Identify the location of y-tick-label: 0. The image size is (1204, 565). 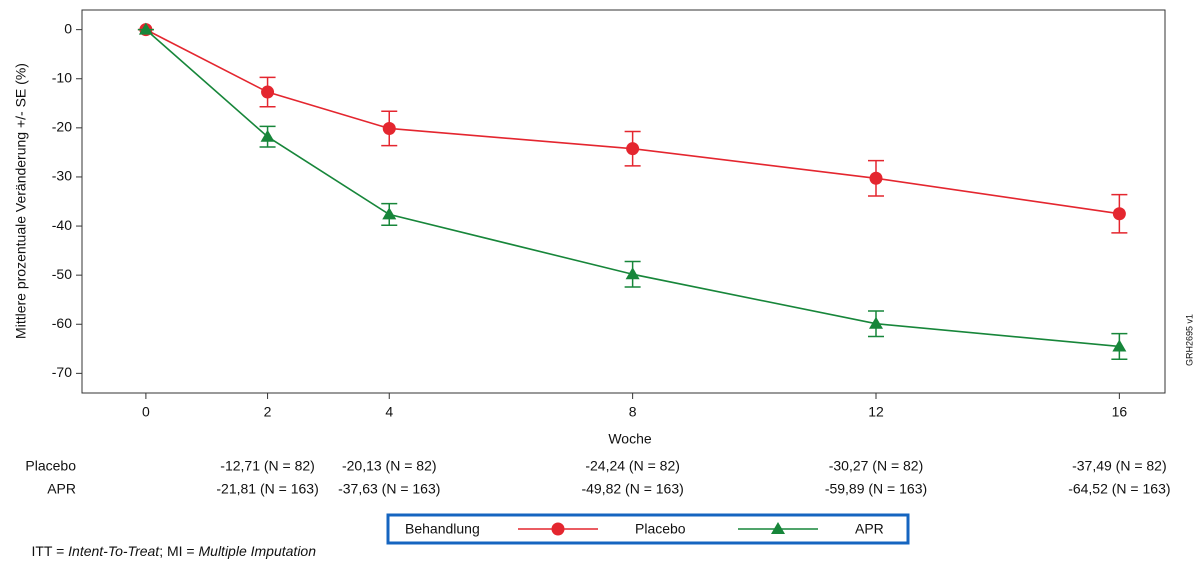
(68, 28).